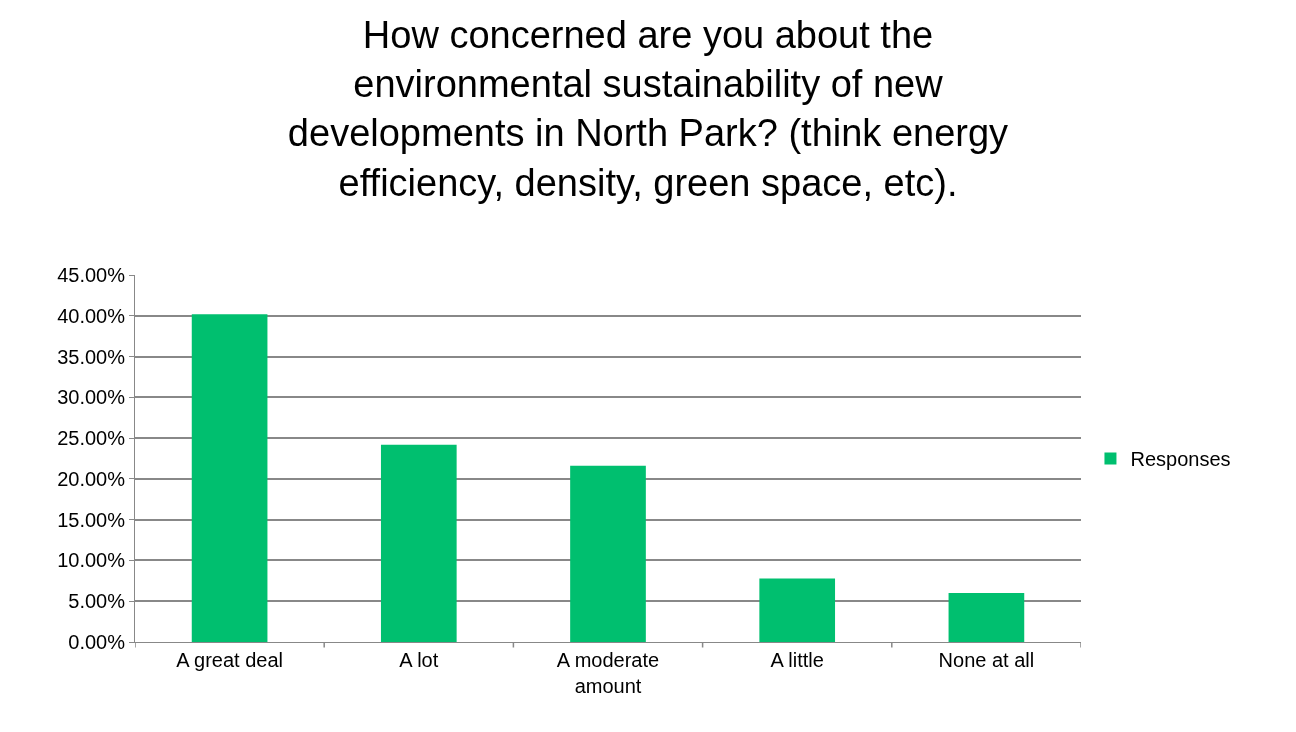  What do you see at coordinates (797, 660) in the screenshot?
I see `x-tick-label: A little` at bounding box center [797, 660].